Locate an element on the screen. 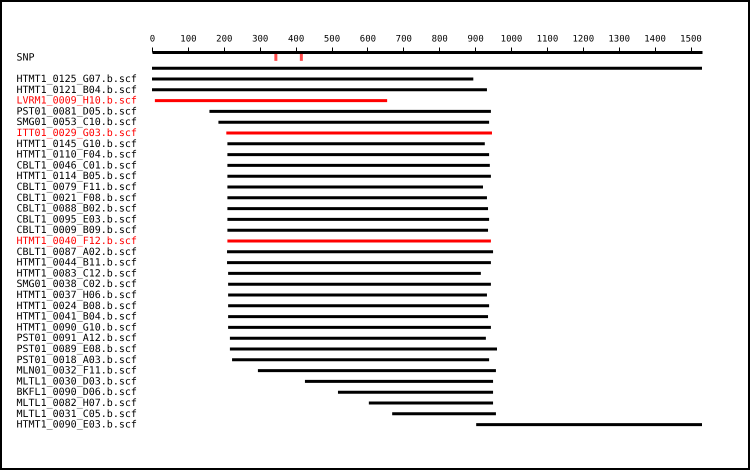  y-tick-label: HTMT1_0044_B11.b.scf is located at coordinates (76, 263).